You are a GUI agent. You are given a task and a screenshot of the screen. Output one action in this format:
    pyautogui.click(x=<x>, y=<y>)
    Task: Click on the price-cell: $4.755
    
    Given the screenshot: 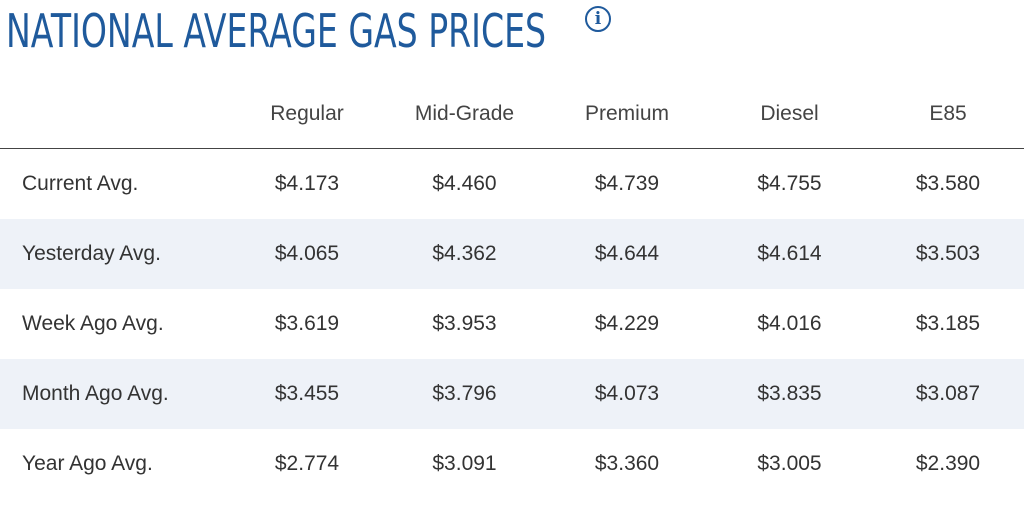 What is the action you would take?
    pyautogui.click(x=789, y=183)
    